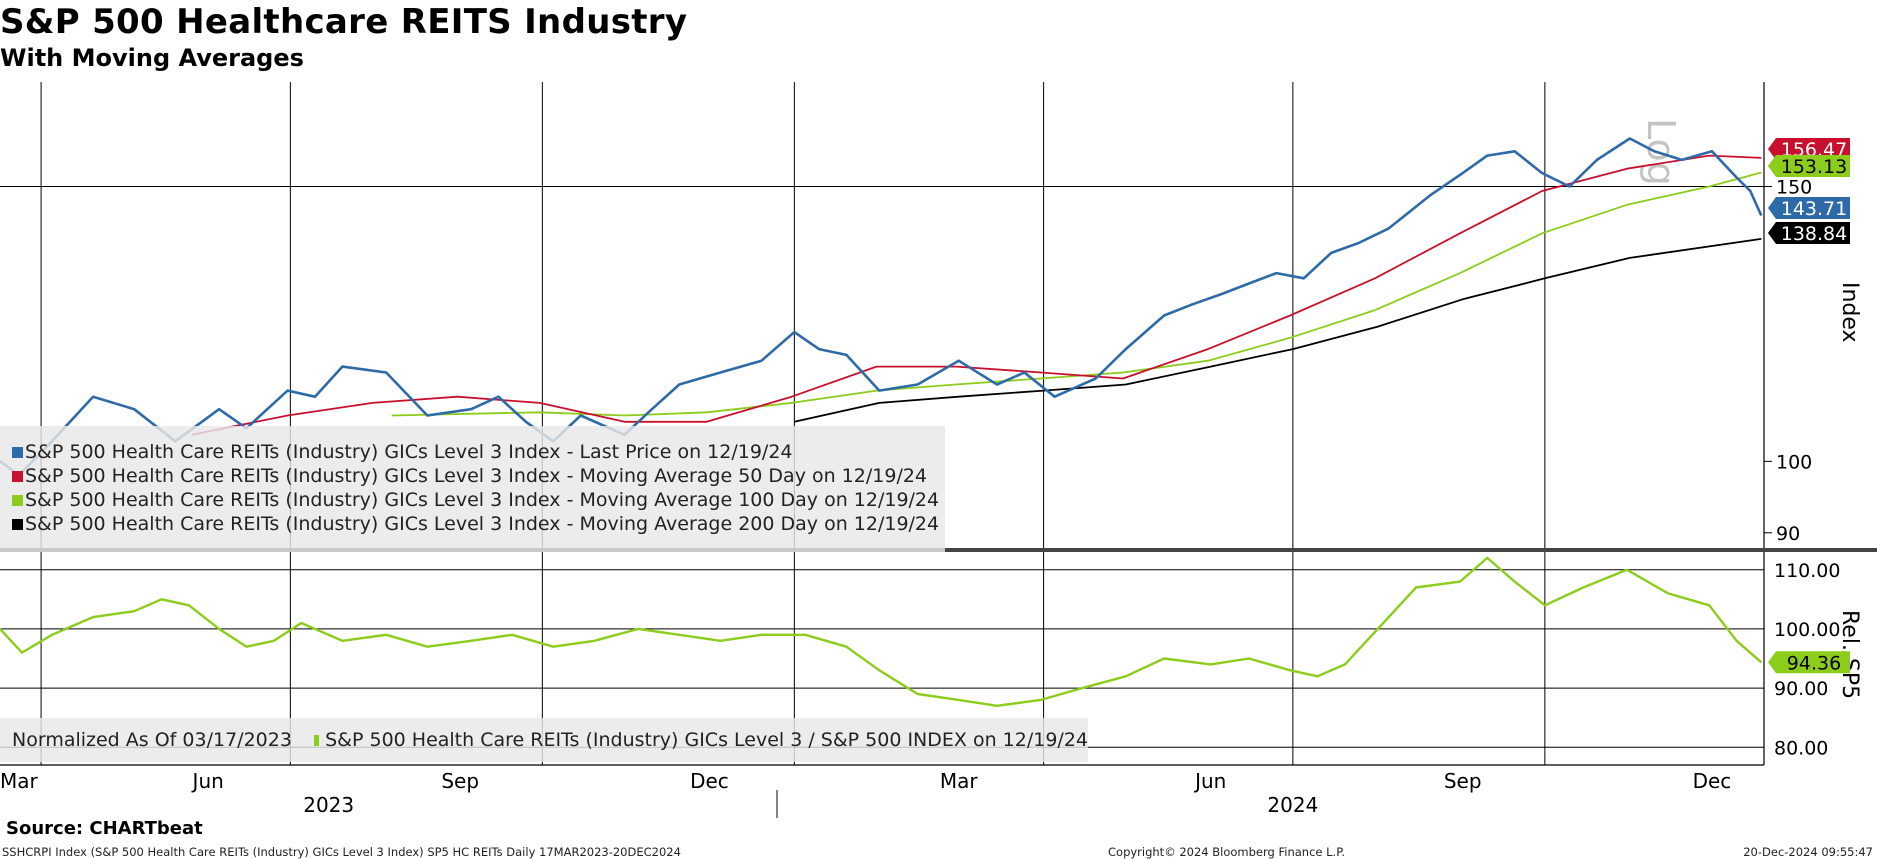 The height and width of the screenshot is (859, 1877). What do you see at coordinates (1226, 852) in the screenshot?
I see `copyright: Copyright© 2024 Bloomberg Finance L.P.` at bounding box center [1226, 852].